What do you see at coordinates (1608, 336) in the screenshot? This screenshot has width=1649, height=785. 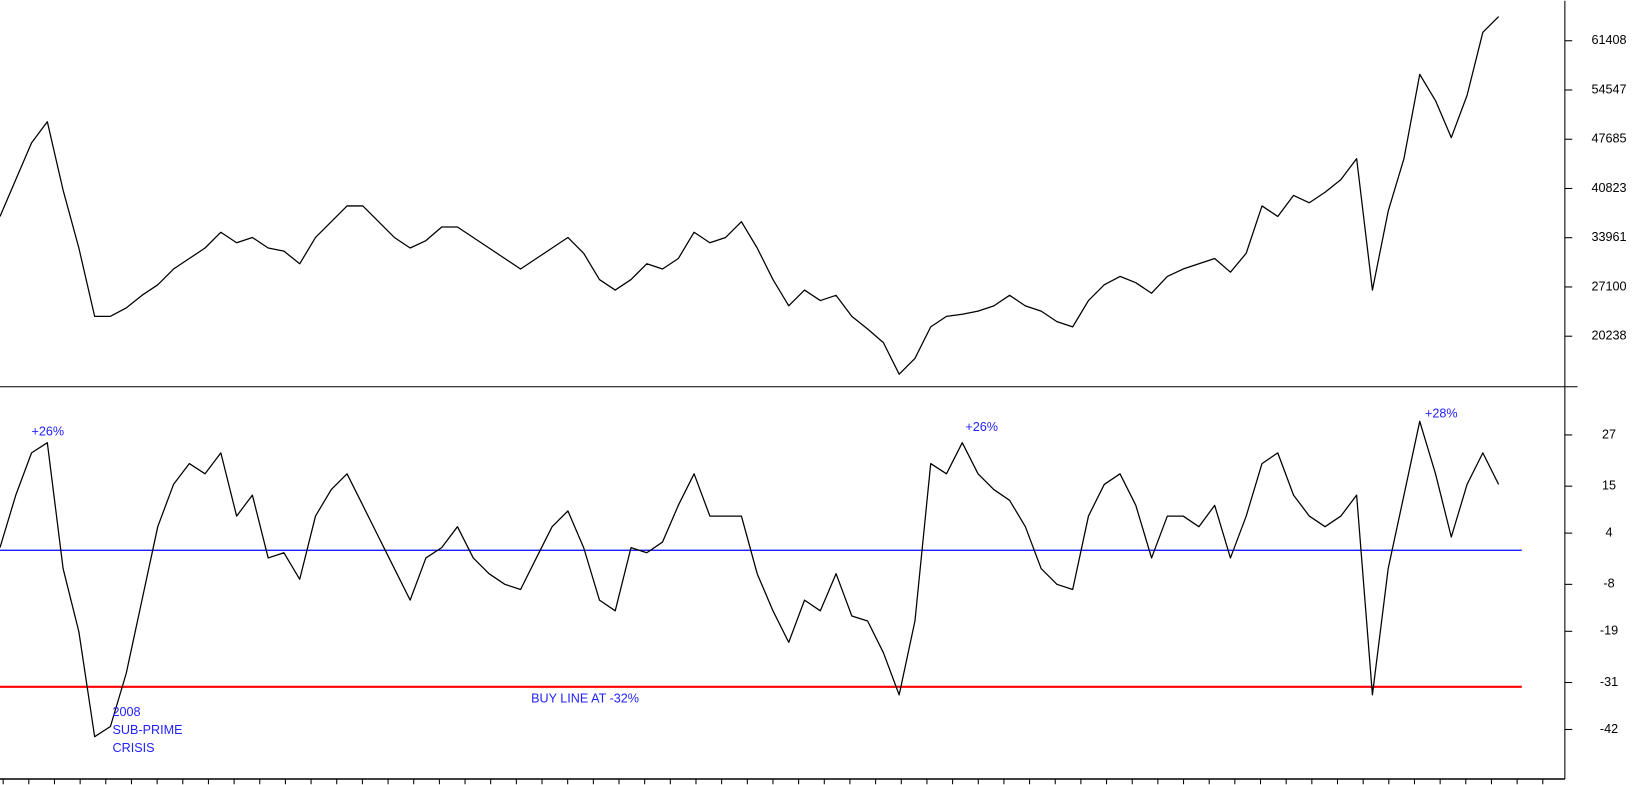 I see `y-tick-label: 20238` at bounding box center [1608, 336].